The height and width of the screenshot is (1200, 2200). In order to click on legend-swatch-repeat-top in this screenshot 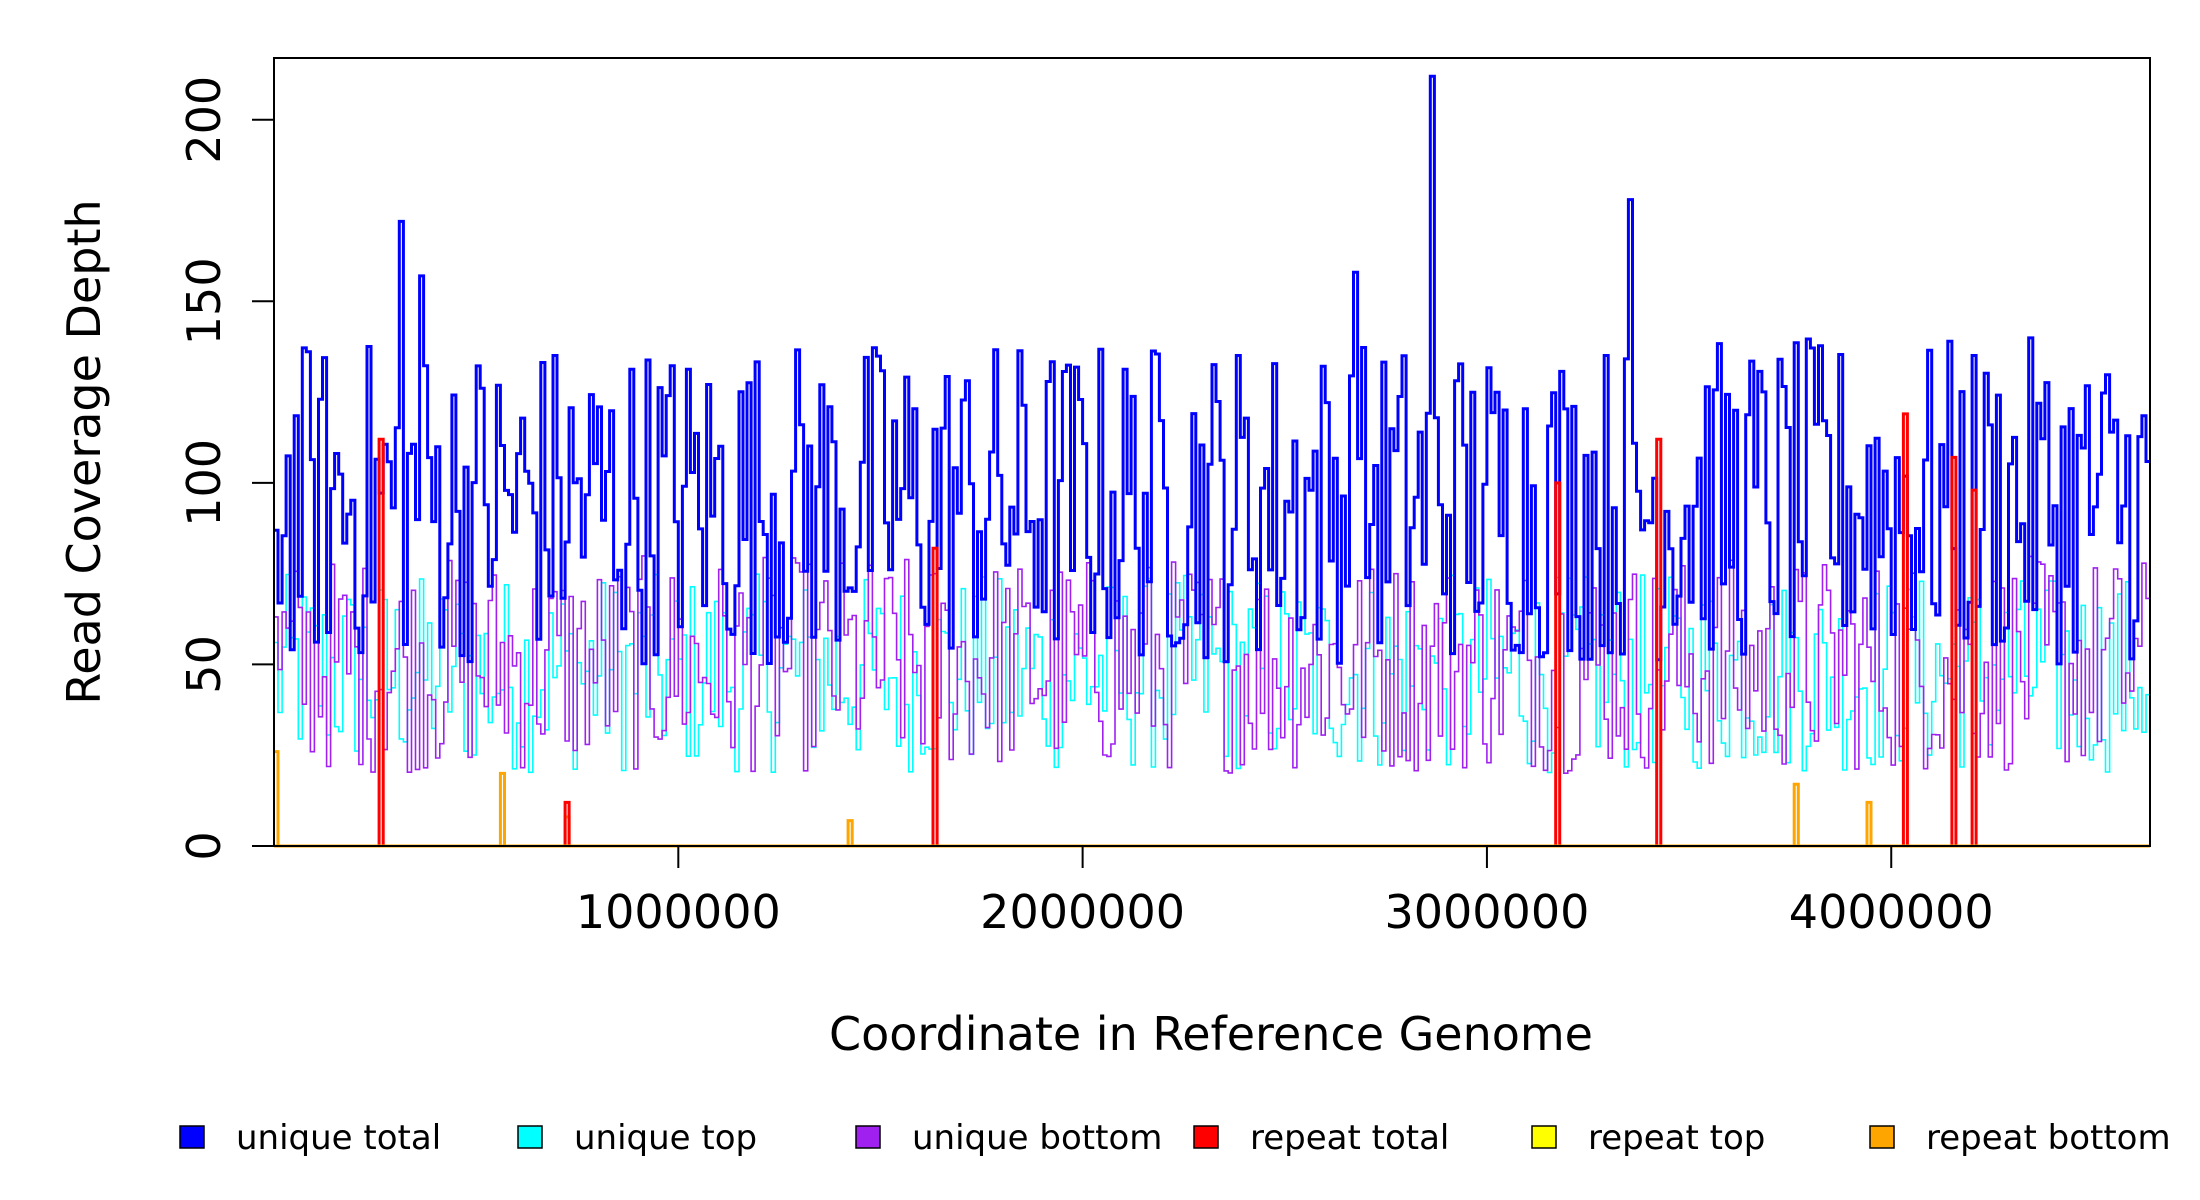, I will do `click(1544, 1137)`.